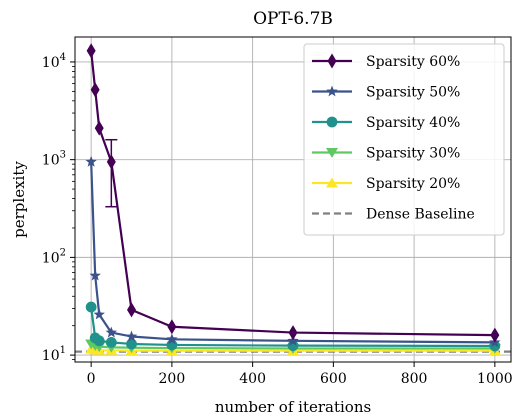  What do you see at coordinates (54, 159) in the screenshot?
I see `y-tick-label: 10³` at bounding box center [54, 159].